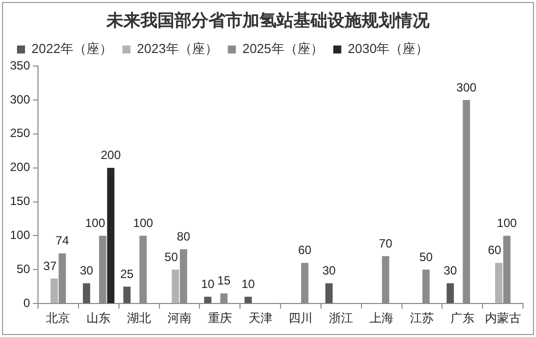 The width and height of the screenshot is (536, 337). Describe the element at coordinates (23, 269) in the screenshot. I see `y-tick-label: 50` at that location.